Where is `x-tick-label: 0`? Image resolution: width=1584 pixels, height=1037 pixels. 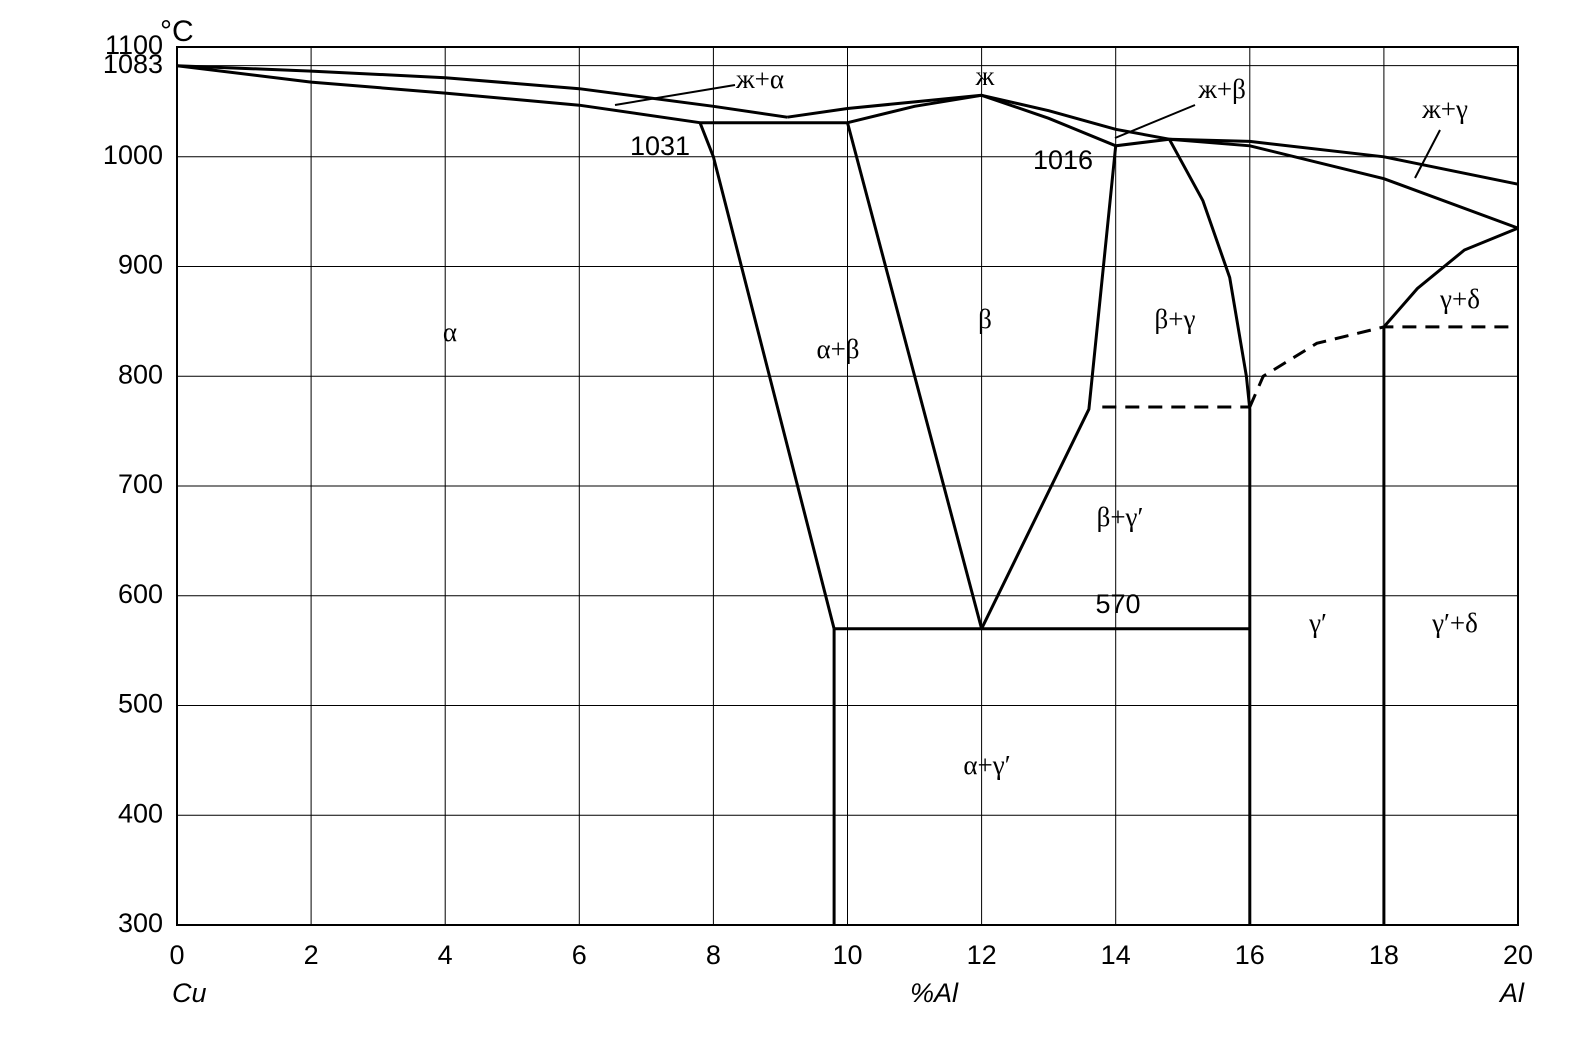
x-tick-label: 0 is located at coordinates (176, 955).